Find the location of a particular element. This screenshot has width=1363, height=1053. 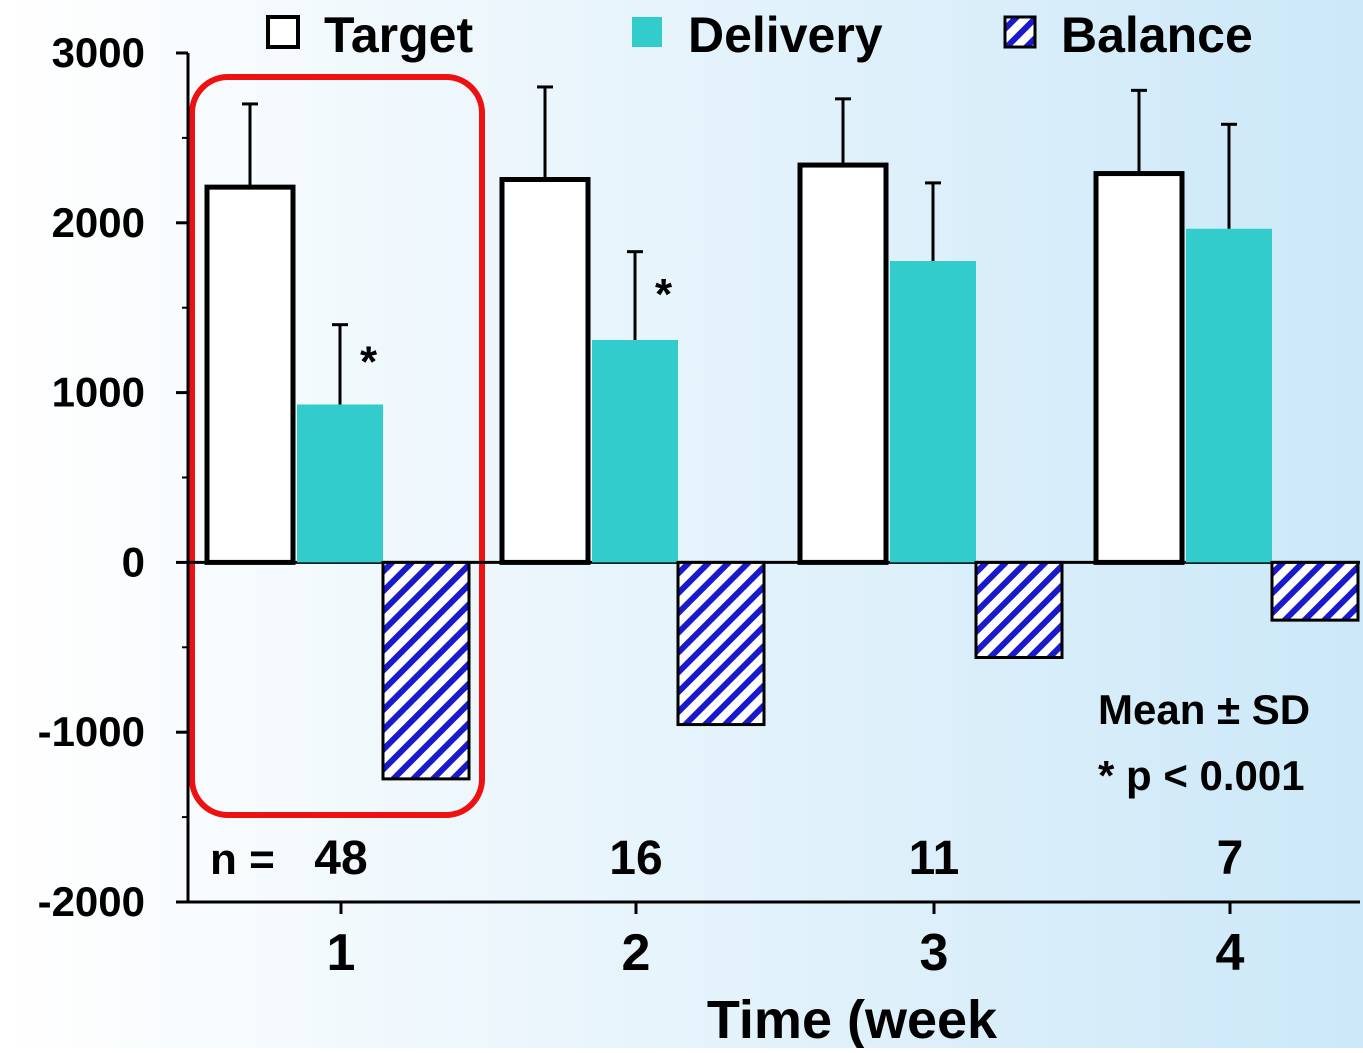

x-tick-label: 4 is located at coordinates (1230, 953).